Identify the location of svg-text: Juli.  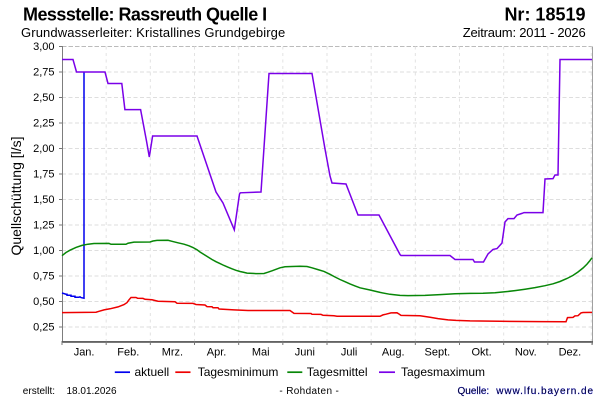
(349, 353).